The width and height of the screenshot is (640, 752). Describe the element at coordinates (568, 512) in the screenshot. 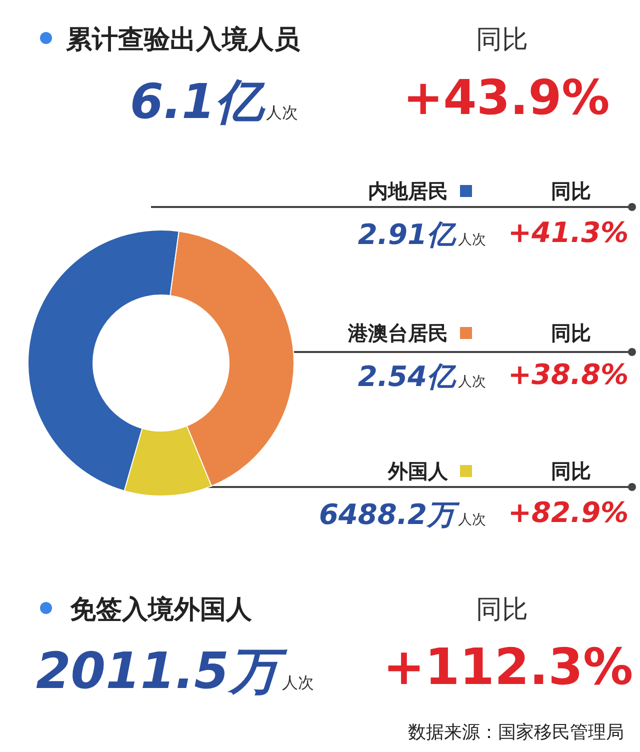

I see `text: +82.9%` at that location.